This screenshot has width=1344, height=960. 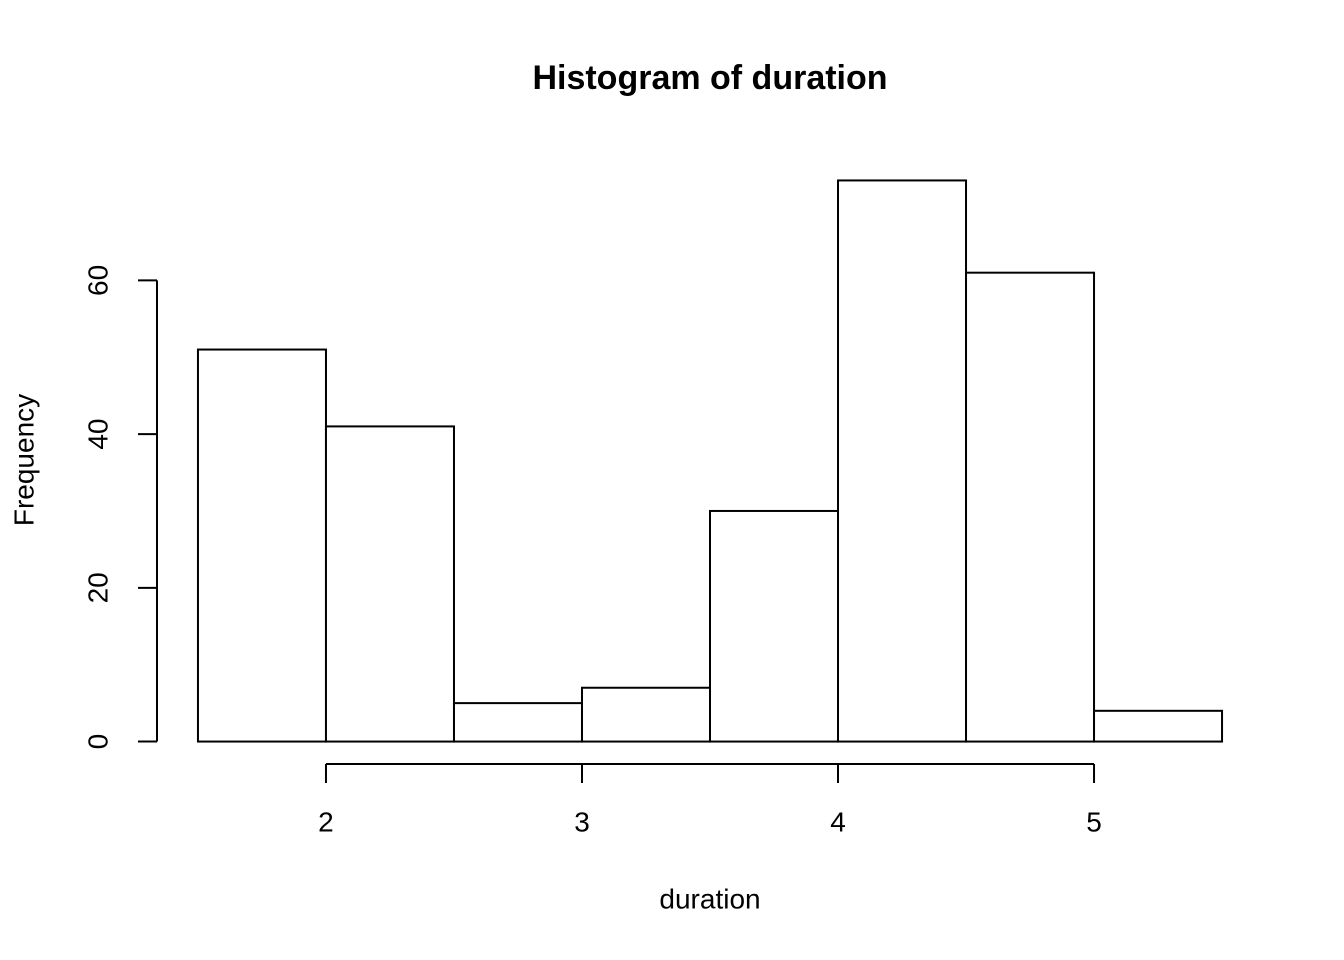 What do you see at coordinates (709, 898) in the screenshot?
I see `x-axis-label: duration` at bounding box center [709, 898].